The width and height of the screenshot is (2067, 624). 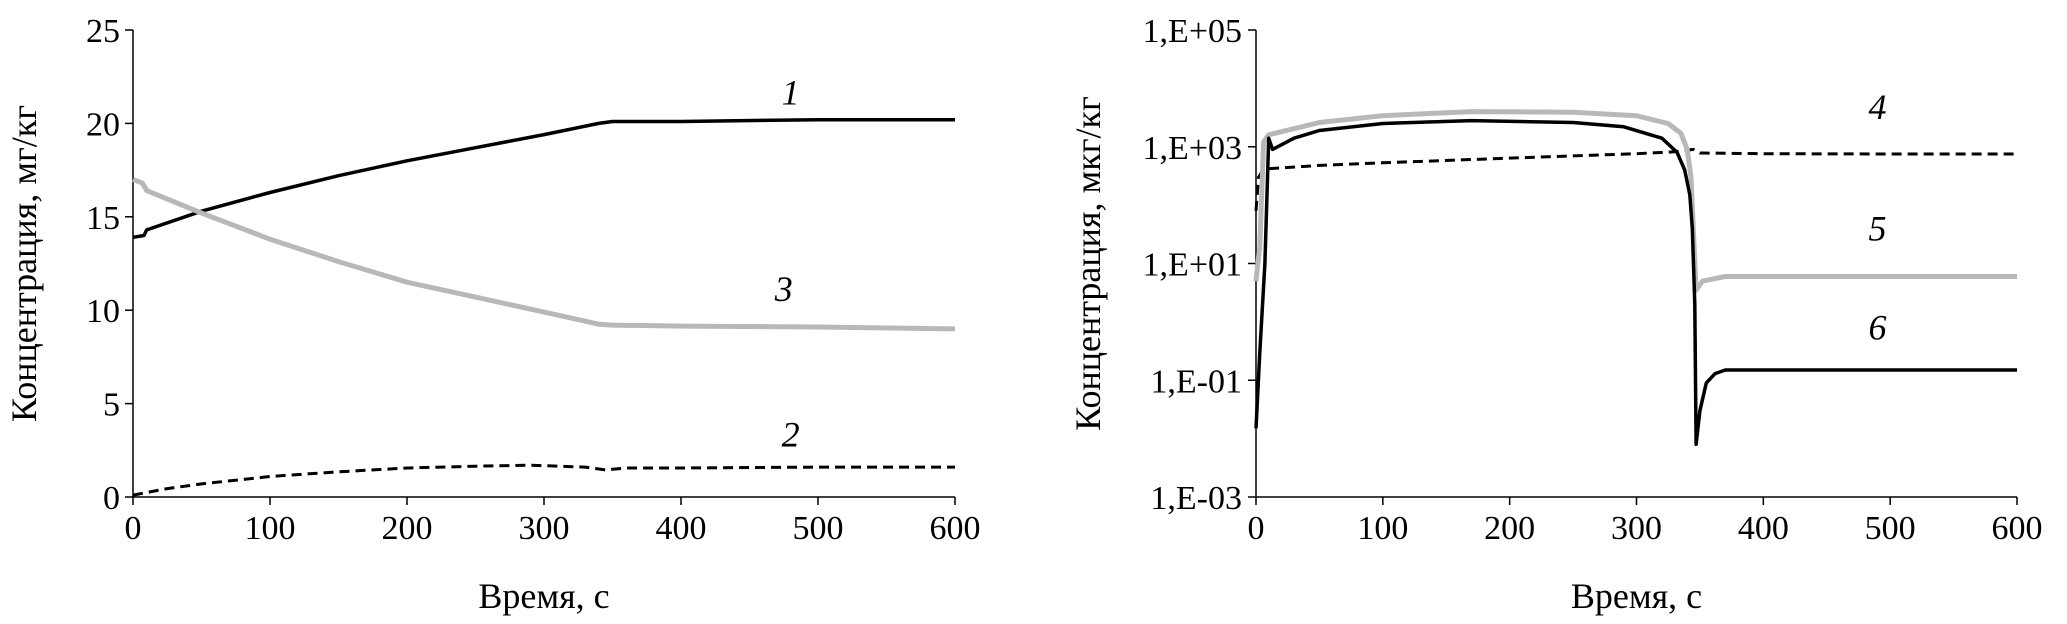 I want to click on y-tick-label: 0, so click(x=111, y=498).